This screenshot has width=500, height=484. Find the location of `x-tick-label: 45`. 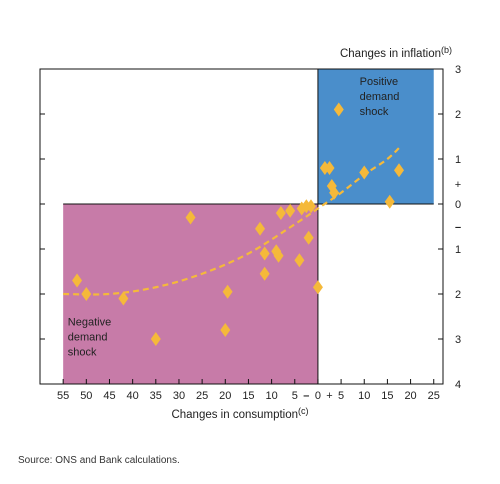

x-tick-label: 45 is located at coordinates (109, 396).